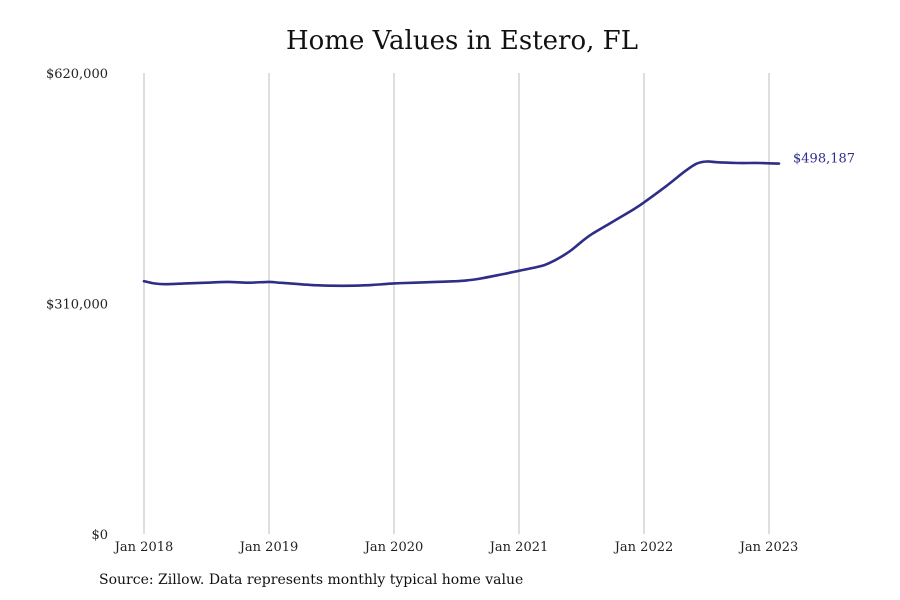 The height and width of the screenshot is (600, 900). I want to click on data-labels: $498,187, so click(824, 159).